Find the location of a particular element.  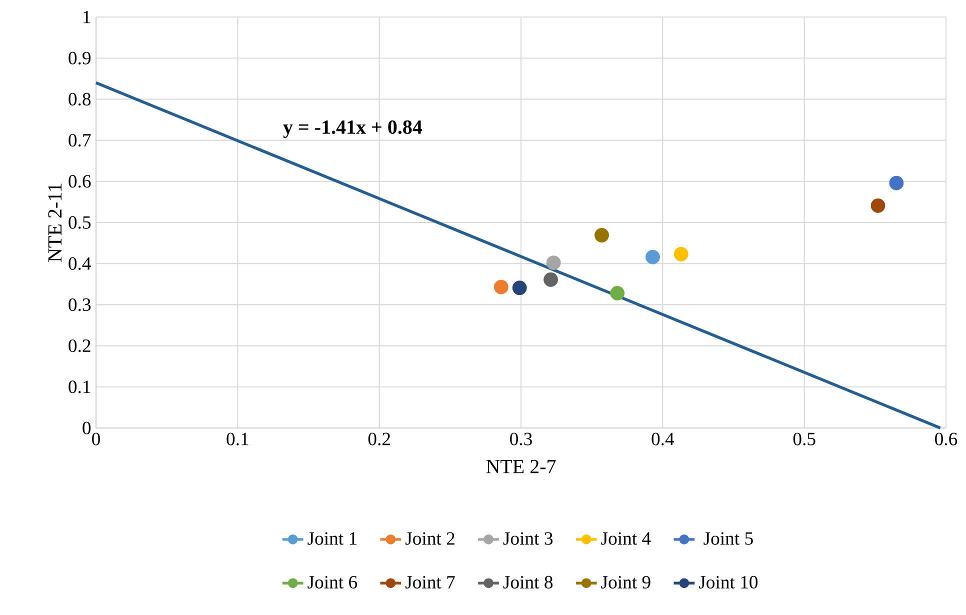

x-tick-label: 0.4 is located at coordinates (663, 439).